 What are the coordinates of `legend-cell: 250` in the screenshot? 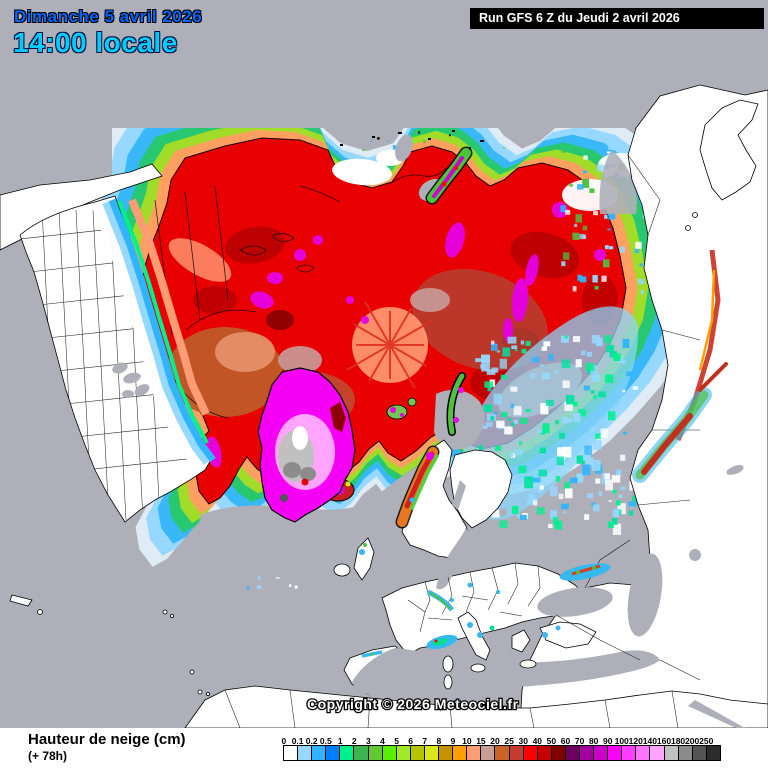 It's located at (710, 748).